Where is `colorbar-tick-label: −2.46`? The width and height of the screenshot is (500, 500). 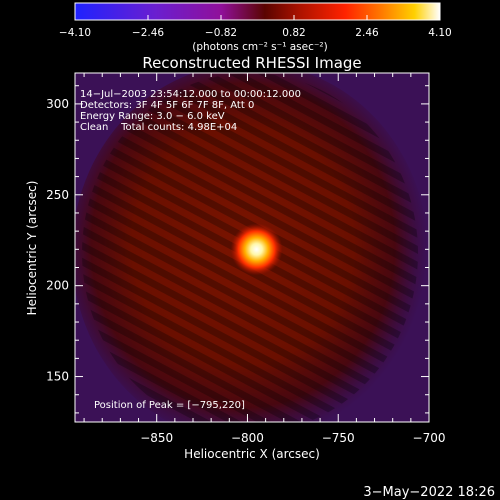 colorbar-tick-label: −2.46 is located at coordinates (148, 33).